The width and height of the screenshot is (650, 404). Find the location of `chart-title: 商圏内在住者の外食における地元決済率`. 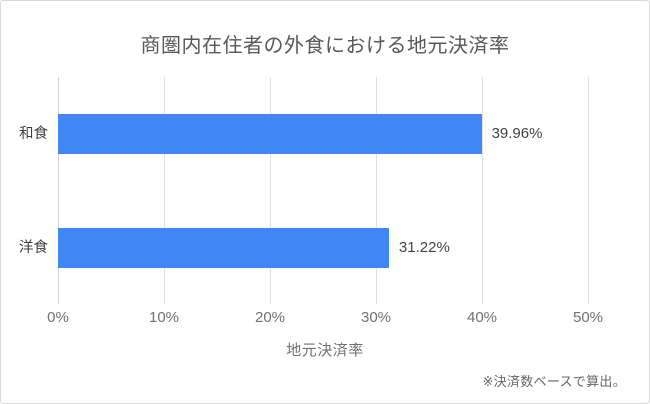

chart-title: 商圏内在住者の外食における地元決済率 is located at coordinates (325, 46).